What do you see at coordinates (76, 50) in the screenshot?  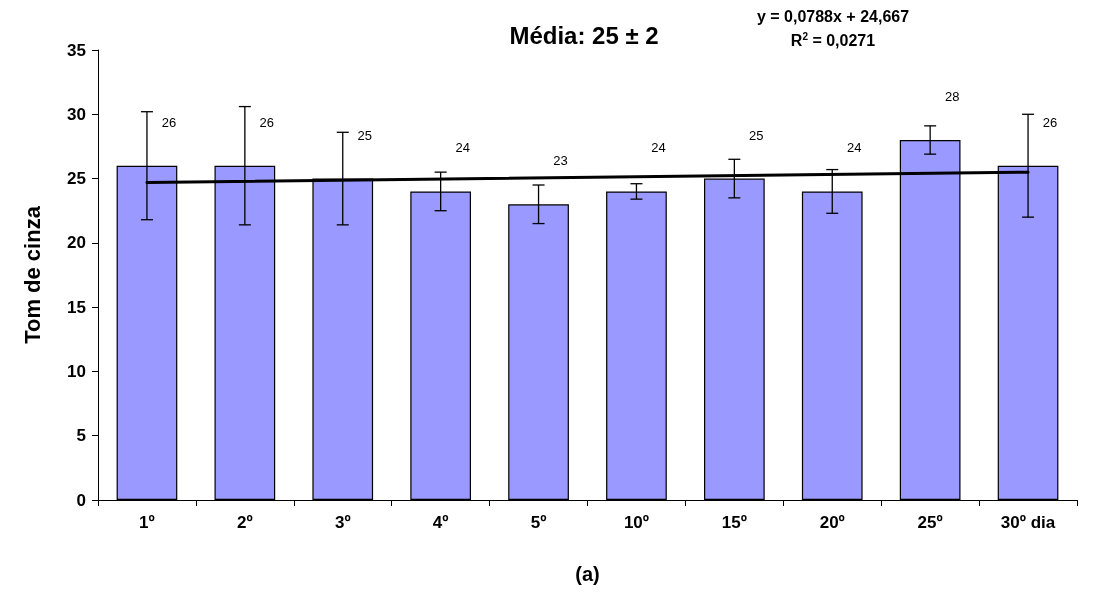 I see `y-tick-label: 35` at bounding box center [76, 50].